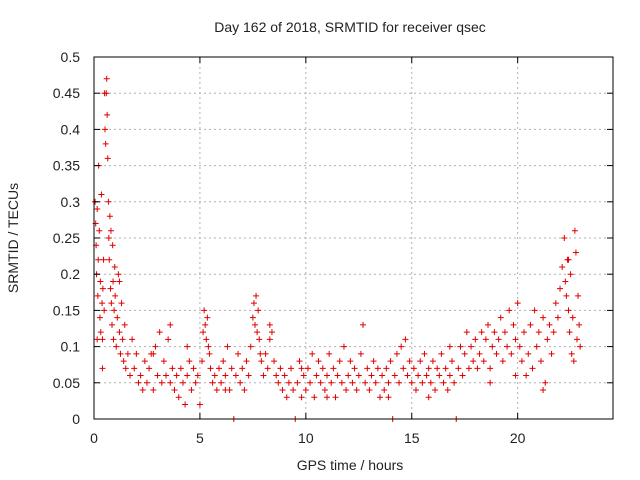  What do you see at coordinates (306, 438) in the screenshot?
I see `x-tick-label: 10` at bounding box center [306, 438].